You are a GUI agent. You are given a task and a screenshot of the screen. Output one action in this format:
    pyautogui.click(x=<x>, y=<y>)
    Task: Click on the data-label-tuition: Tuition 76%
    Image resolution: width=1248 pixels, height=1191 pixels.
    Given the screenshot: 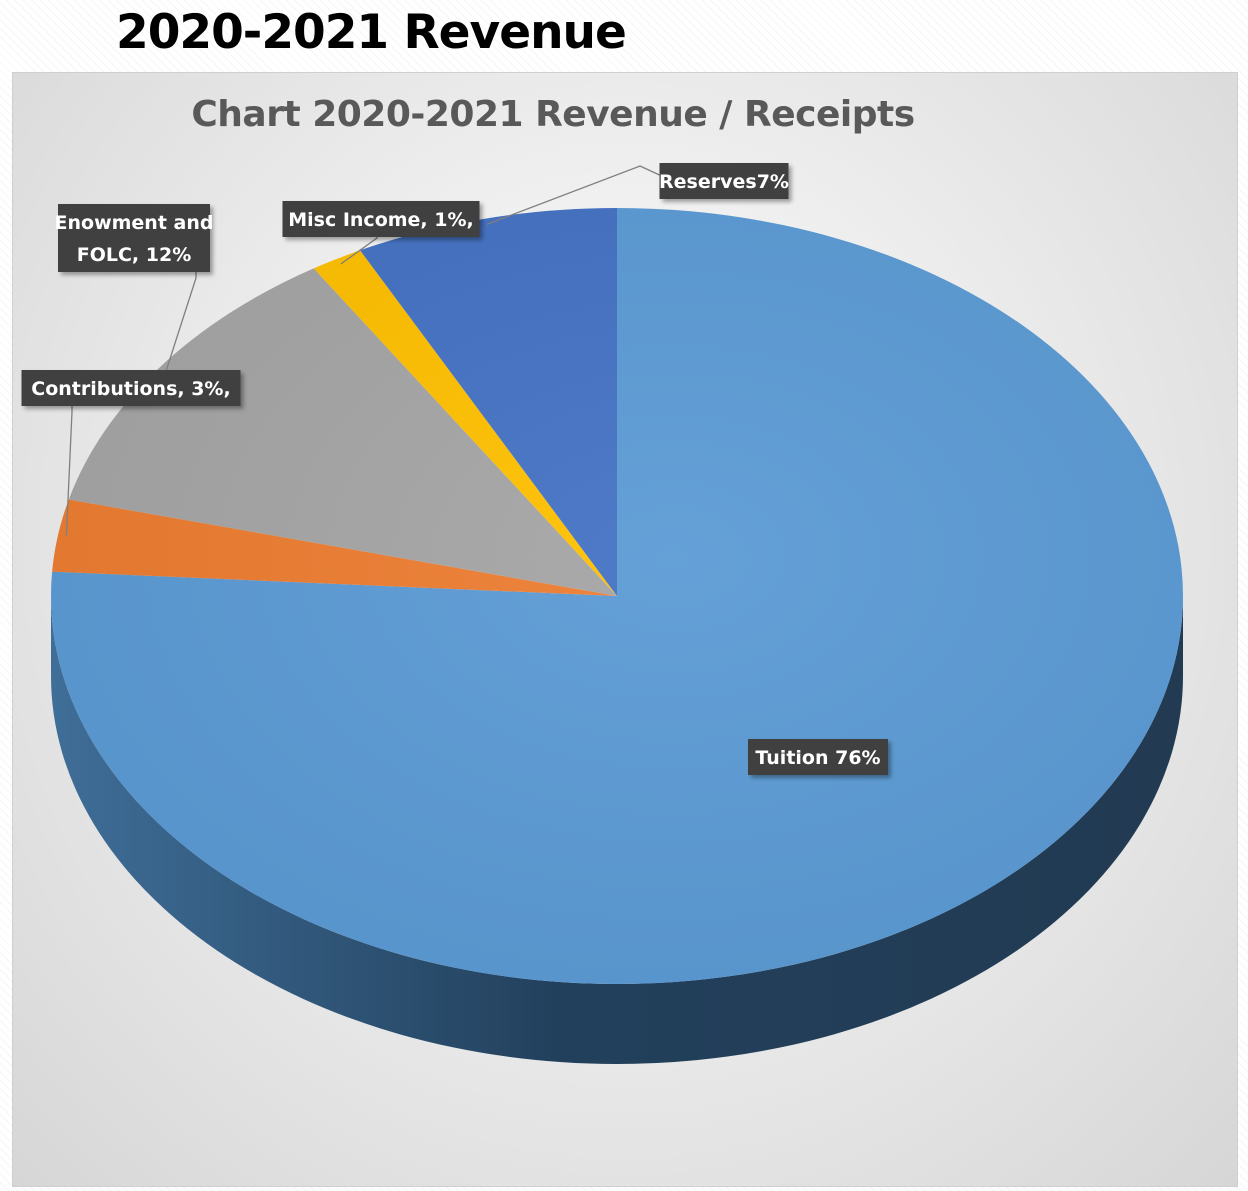 What is the action you would take?
    pyautogui.click(x=818, y=757)
    